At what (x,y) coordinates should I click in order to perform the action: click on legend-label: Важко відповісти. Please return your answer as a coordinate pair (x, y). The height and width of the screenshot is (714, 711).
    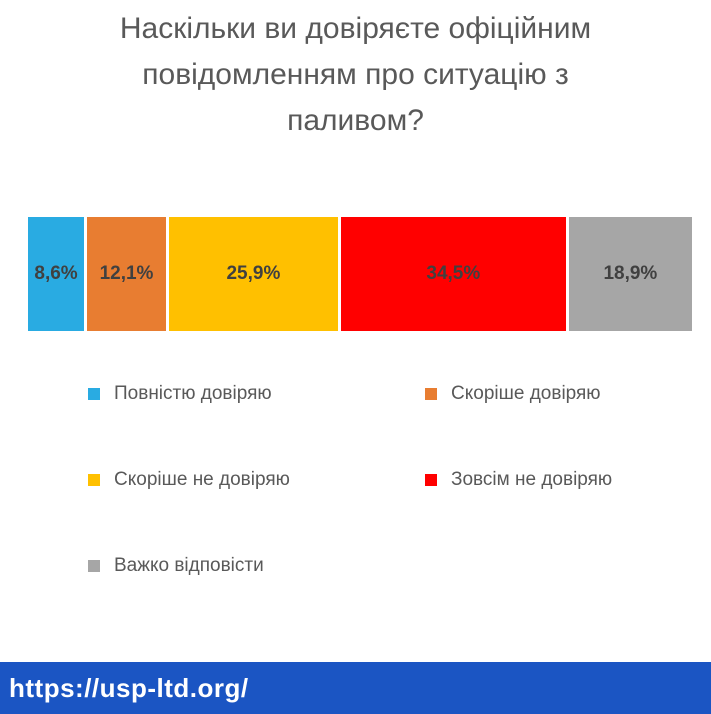
    Looking at the image, I should click on (189, 565).